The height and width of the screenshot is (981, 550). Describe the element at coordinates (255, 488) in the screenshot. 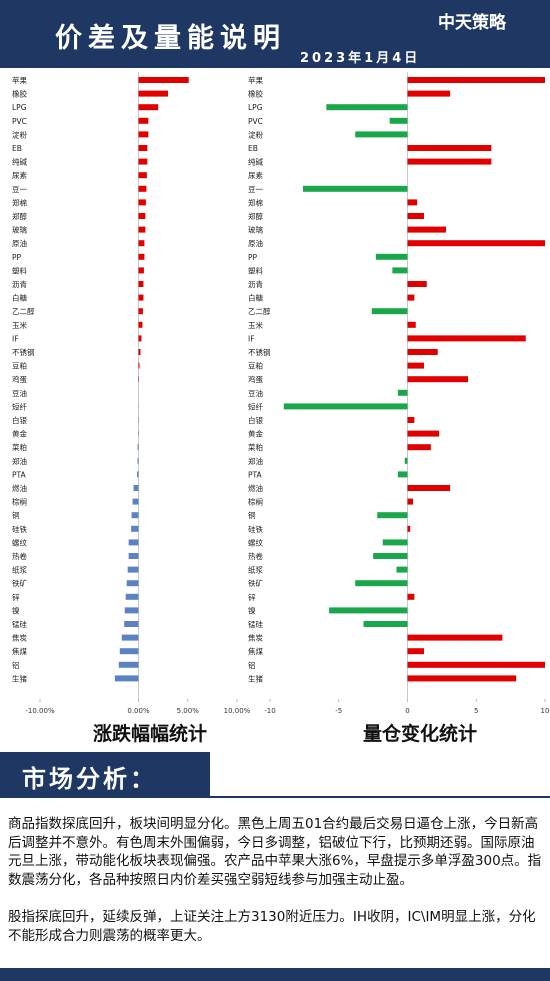

I see `category-label: 燃油` at that location.